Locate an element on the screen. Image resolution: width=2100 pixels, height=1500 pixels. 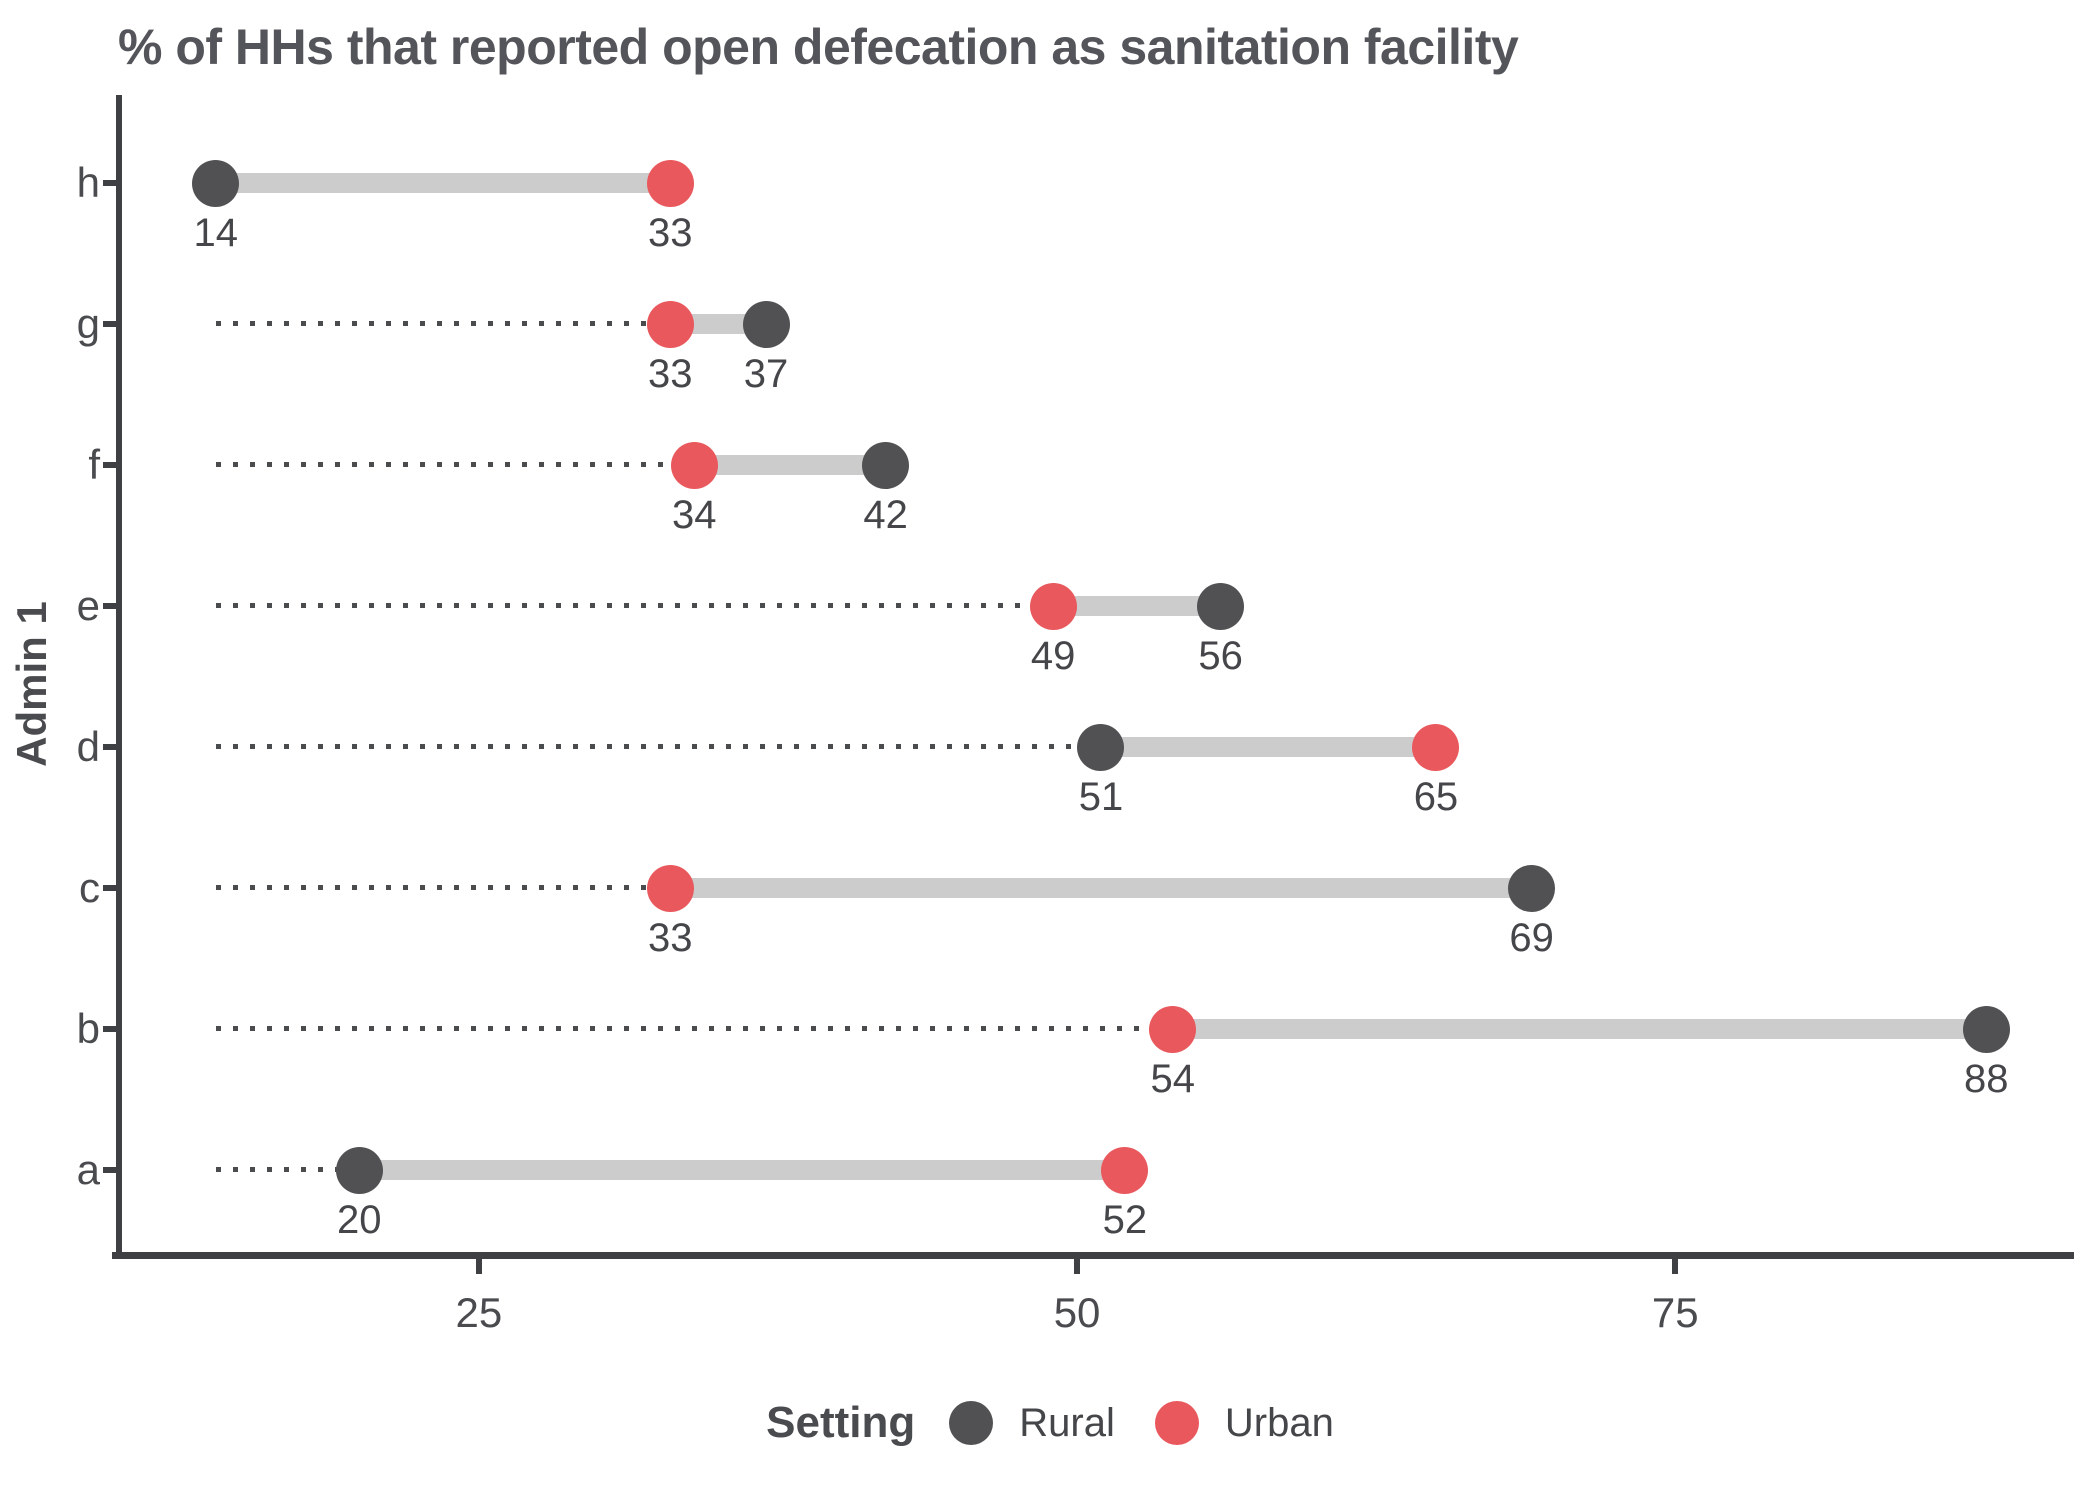
x-tick-label: 50 is located at coordinates (1077, 1312).